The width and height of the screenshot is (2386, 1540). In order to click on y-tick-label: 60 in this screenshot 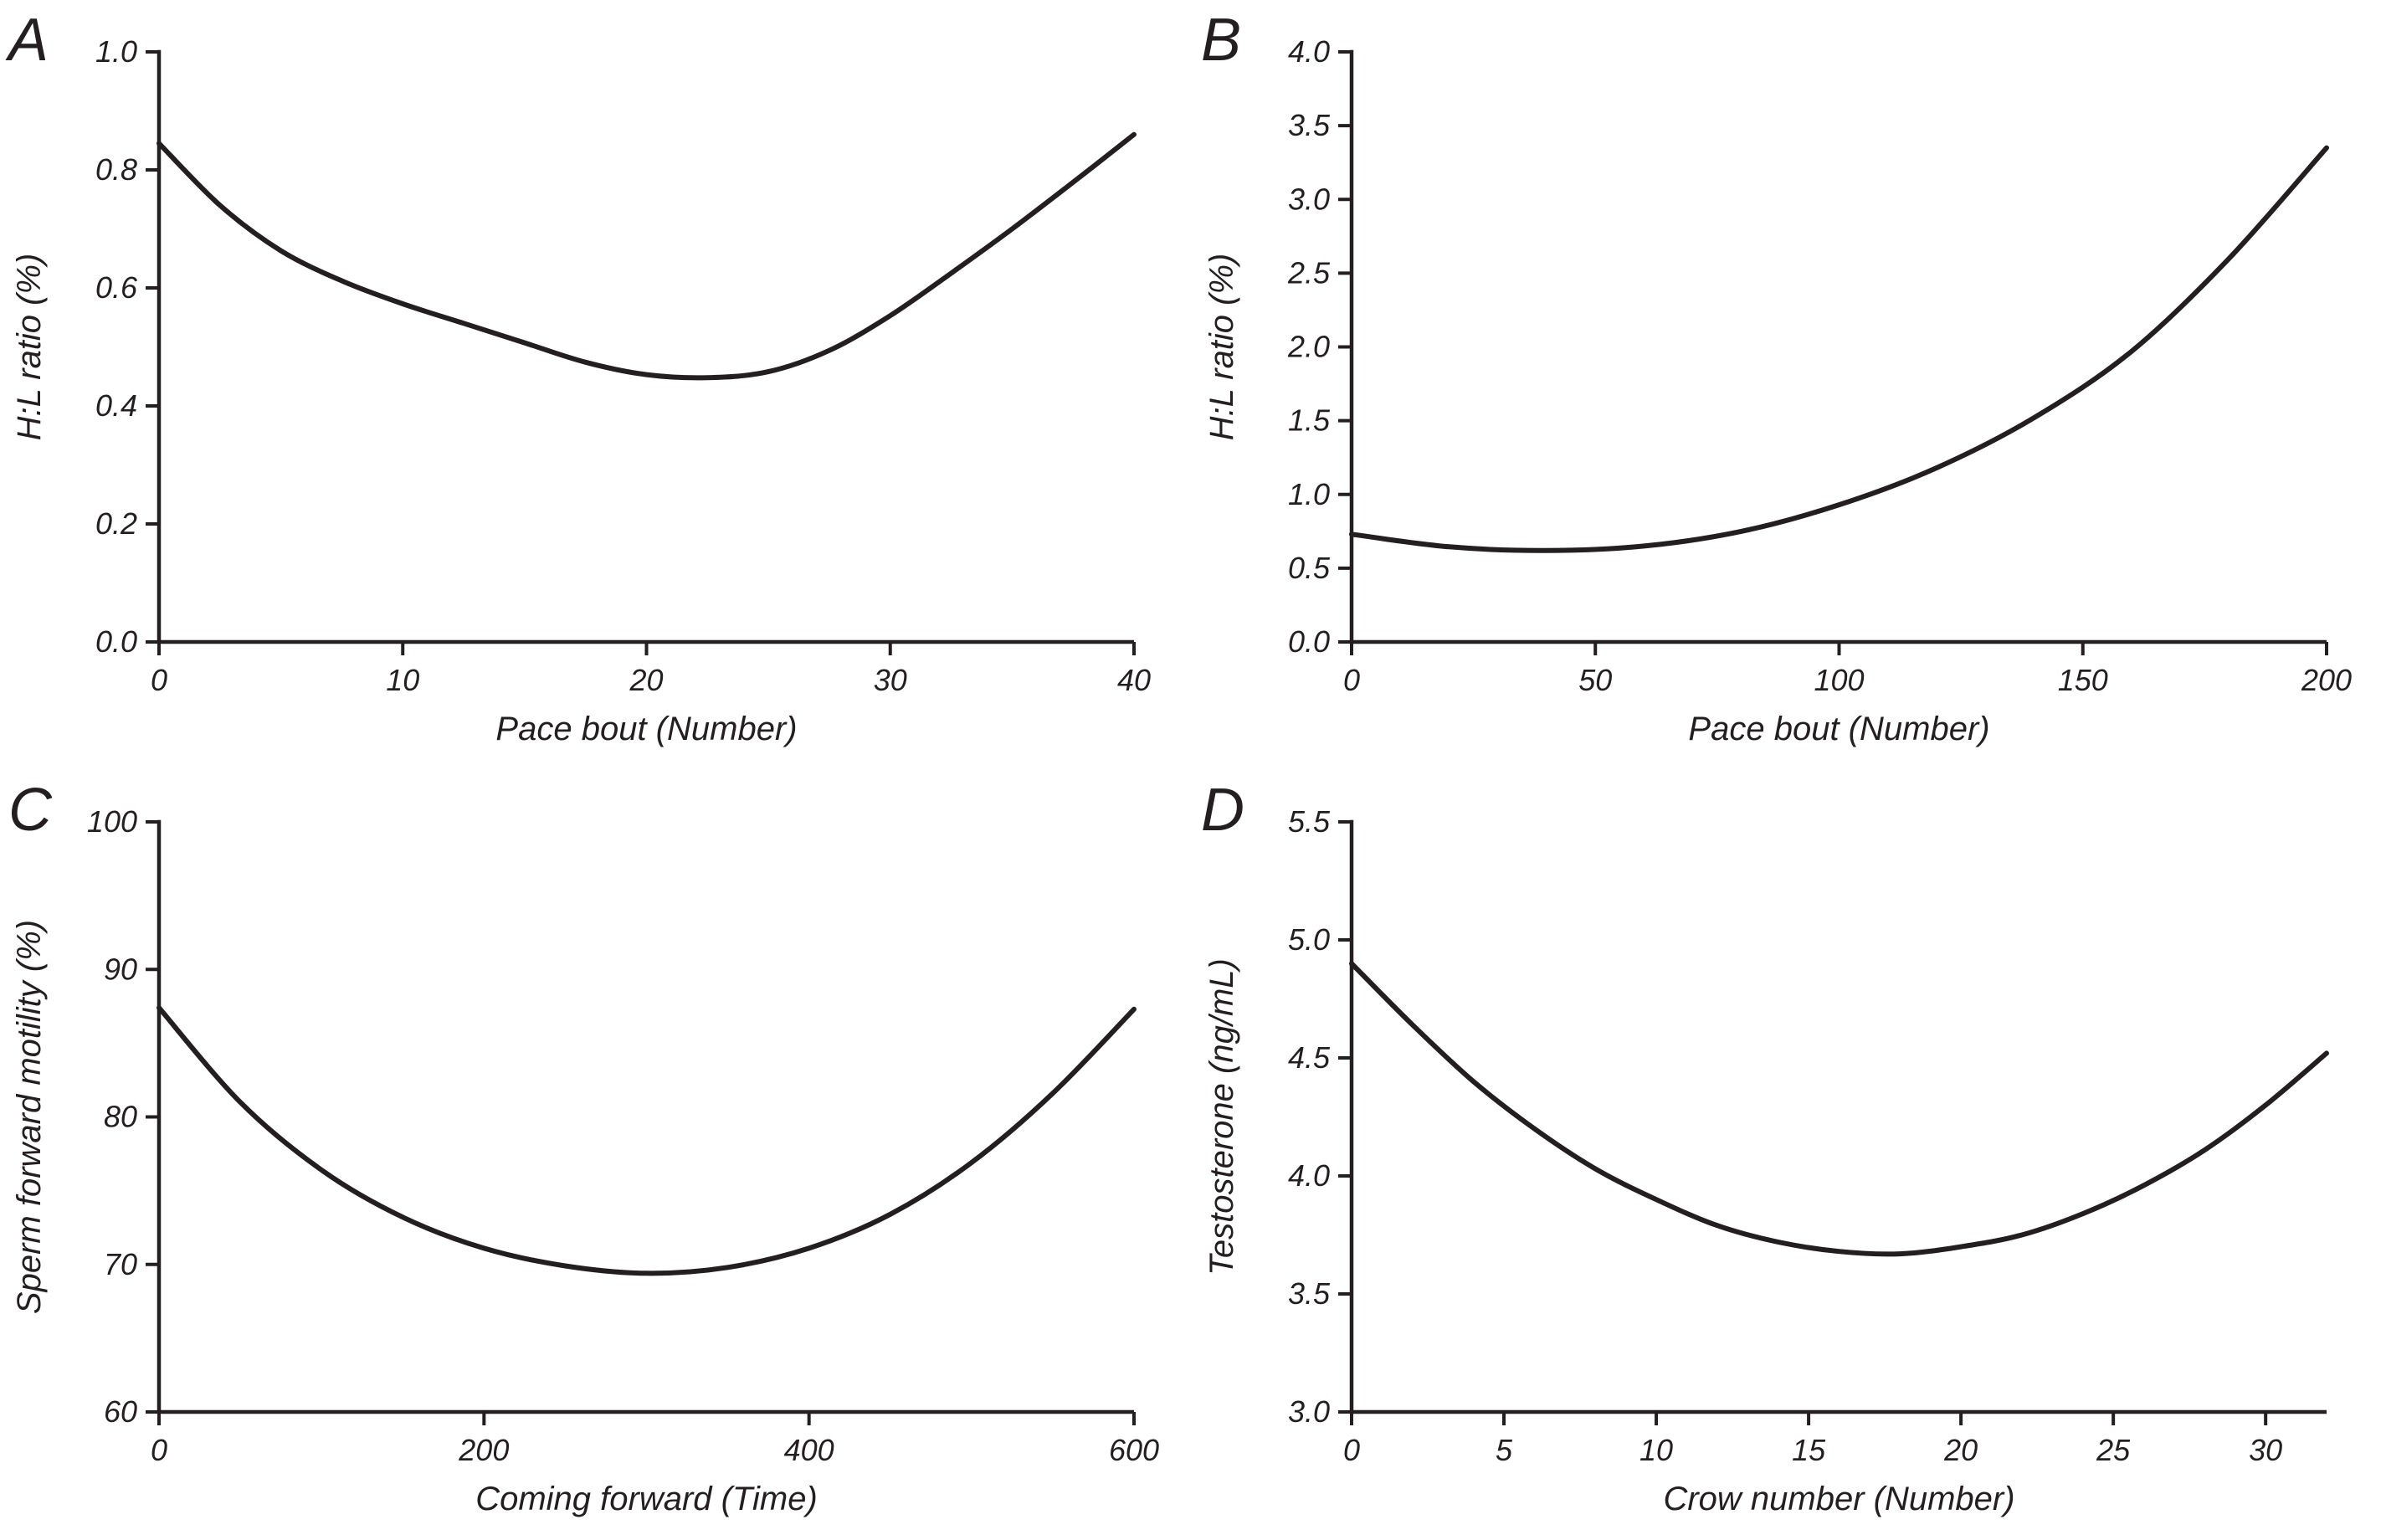, I will do `click(120, 1411)`.